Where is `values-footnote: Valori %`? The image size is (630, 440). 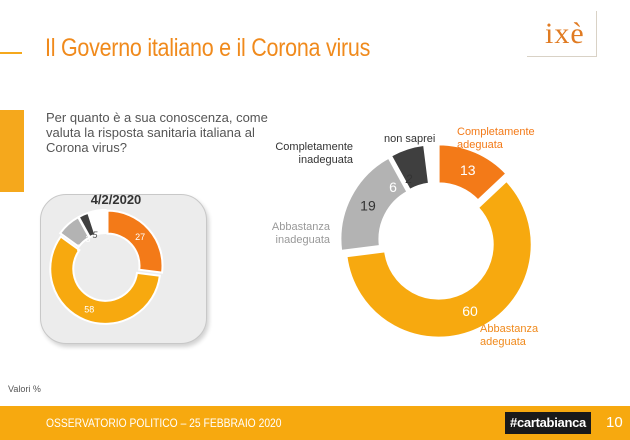
values-footnote: Valori % is located at coordinates (24, 389).